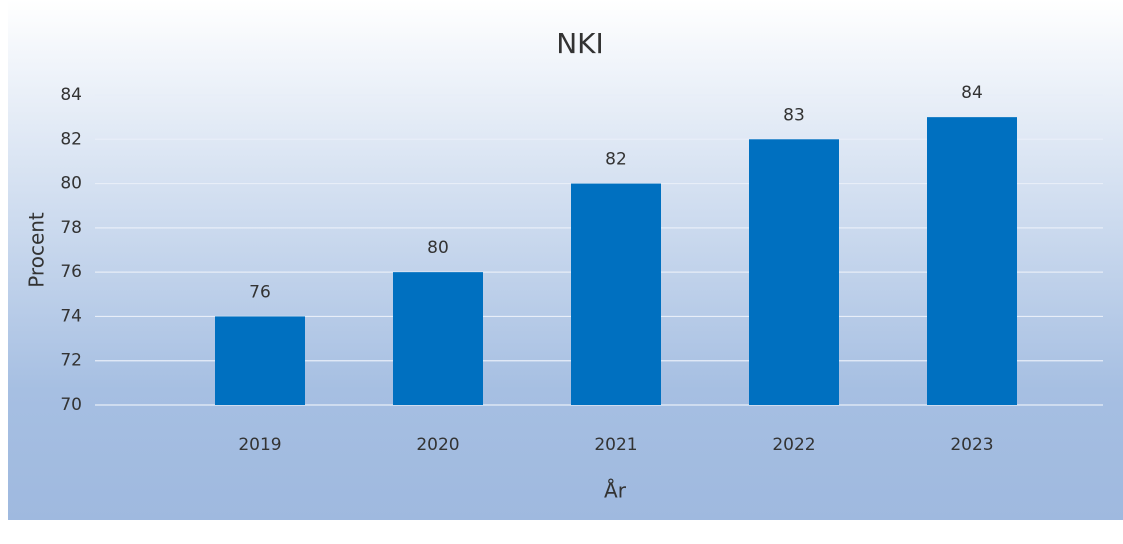 The image size is (1123, 544). What do you see at coordinates (71, 228) in the screenshot?
I see `y-tick-label: 78` at bounding box center [71, 228].